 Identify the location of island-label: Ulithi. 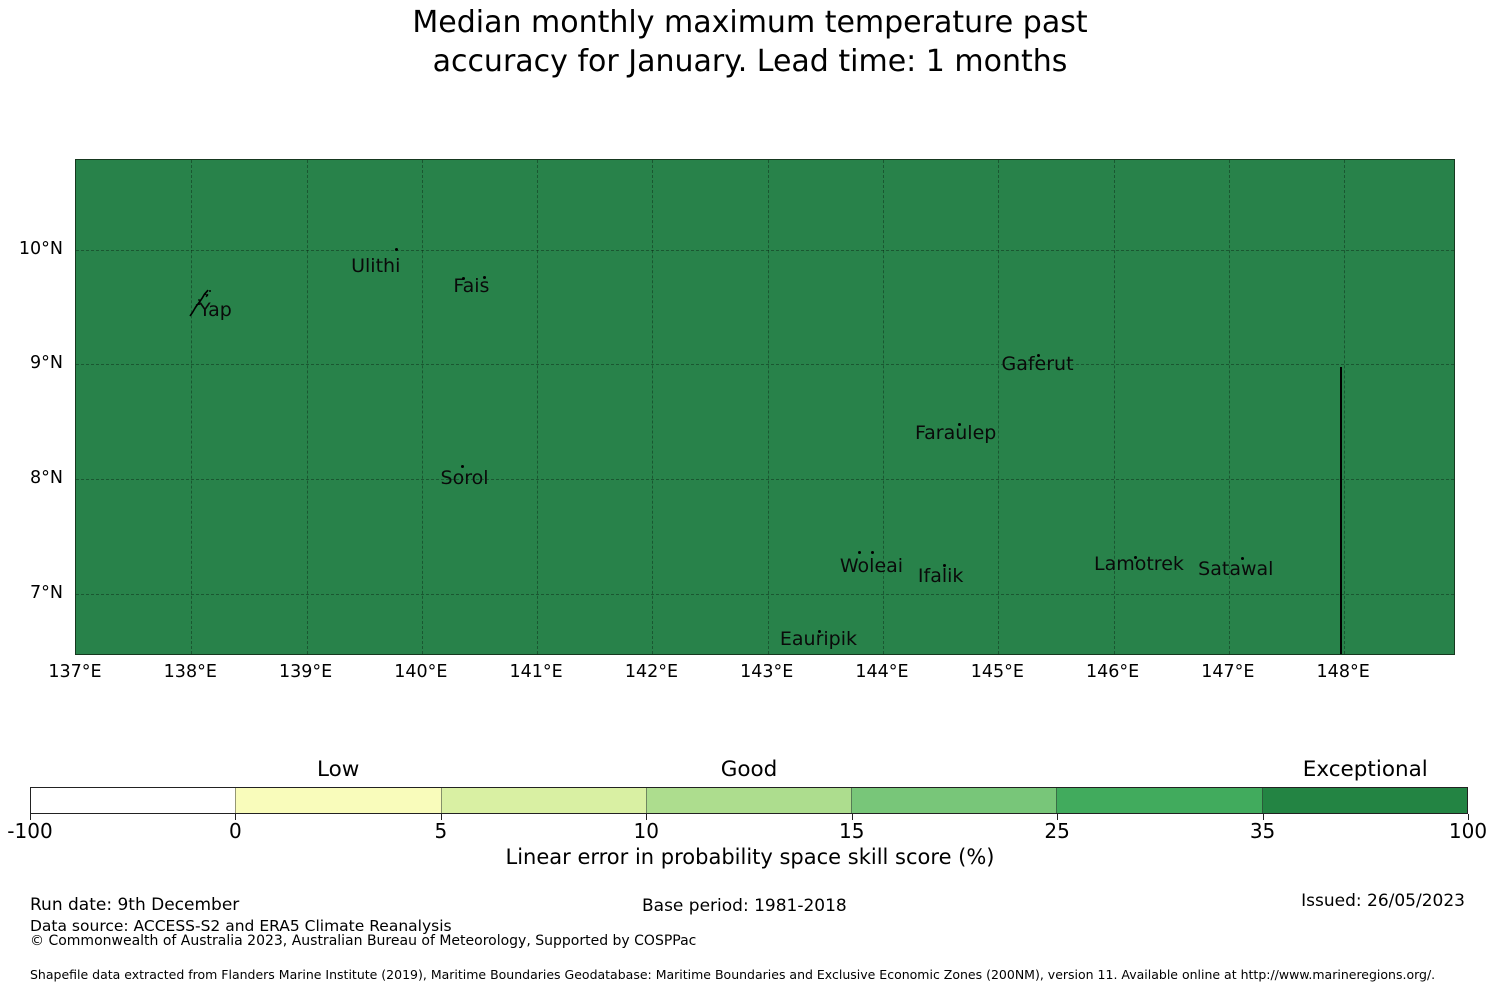
(376, 265).